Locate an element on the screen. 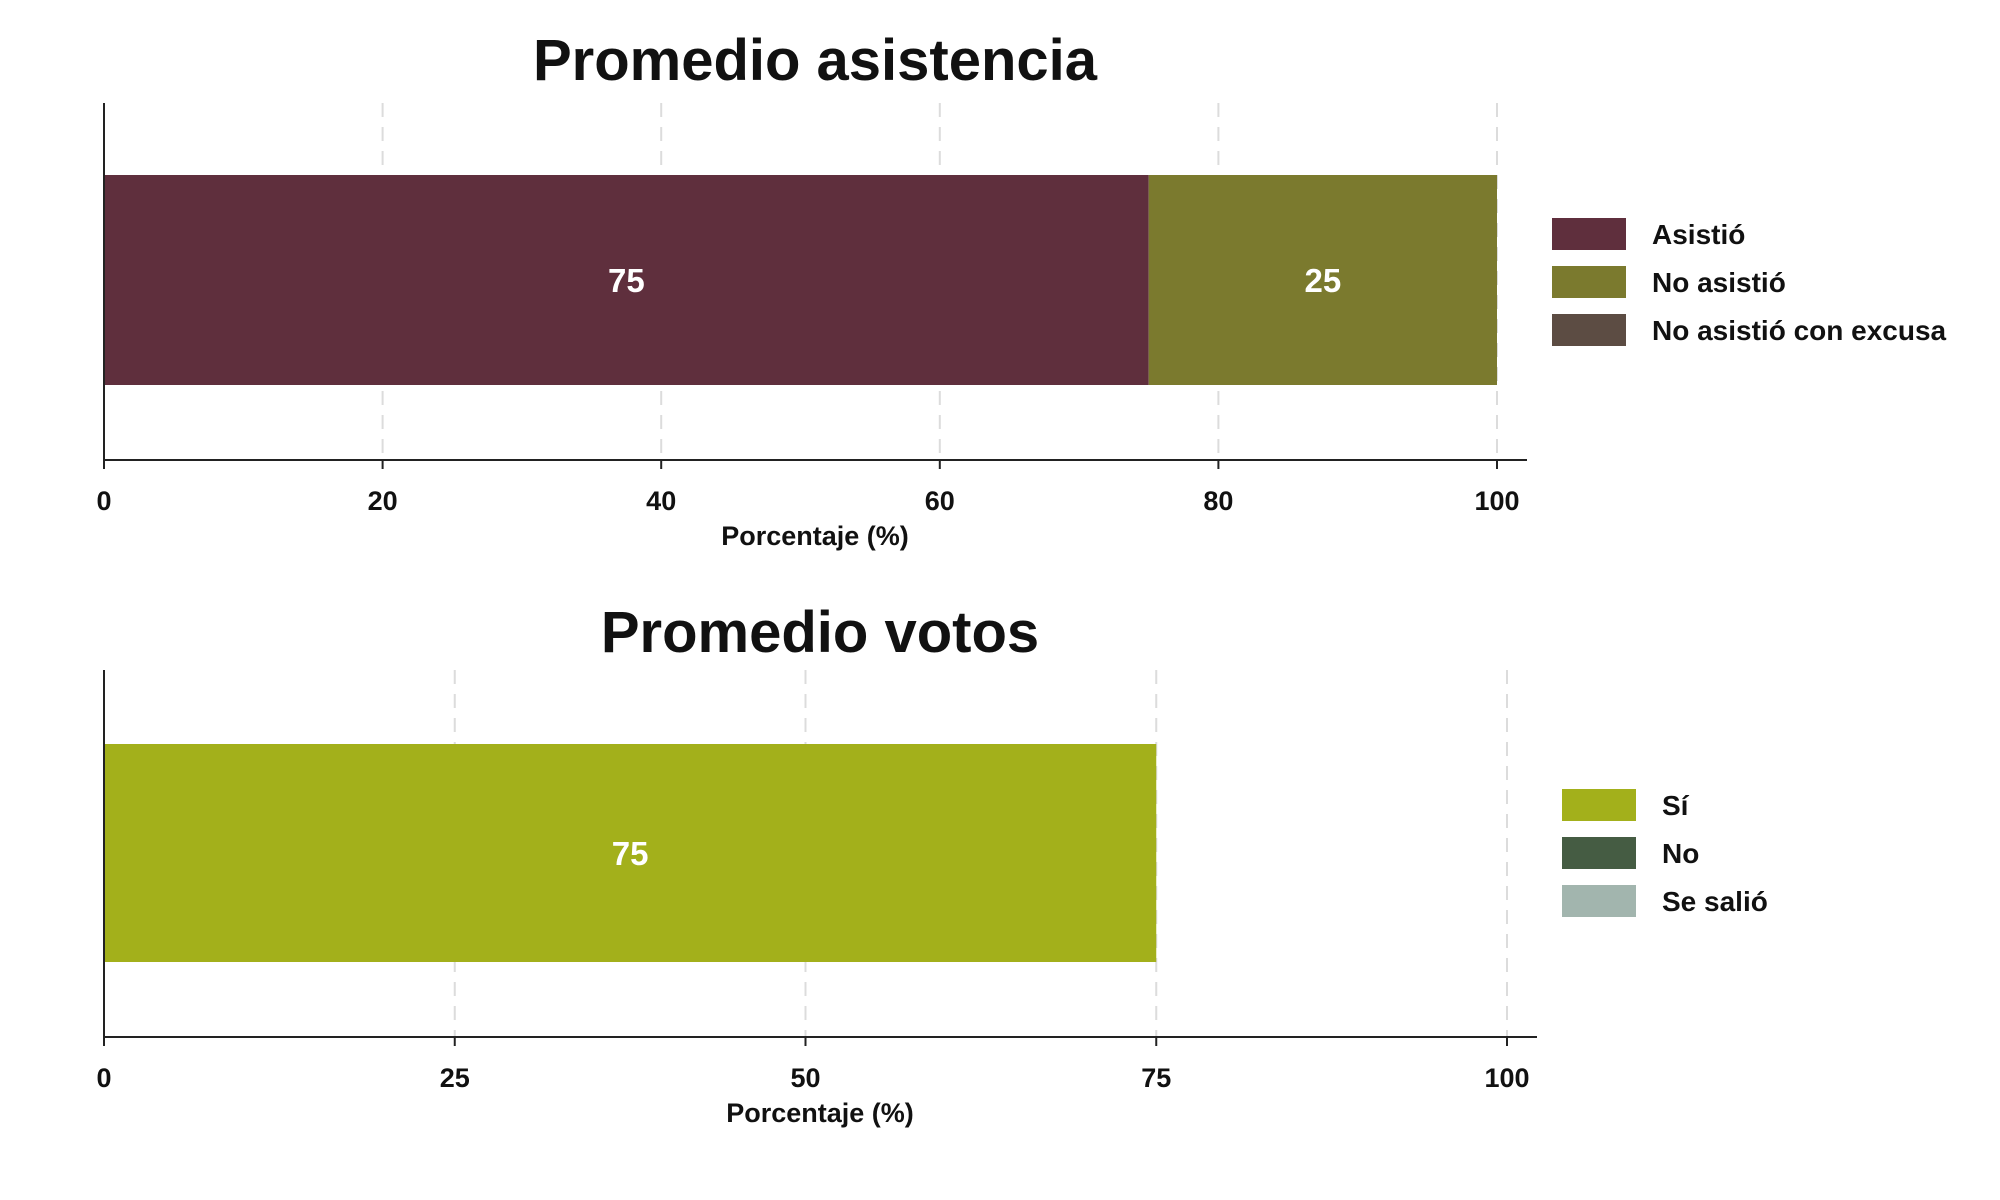  legend-label: Se salió is located at coordinates (1715, 901).